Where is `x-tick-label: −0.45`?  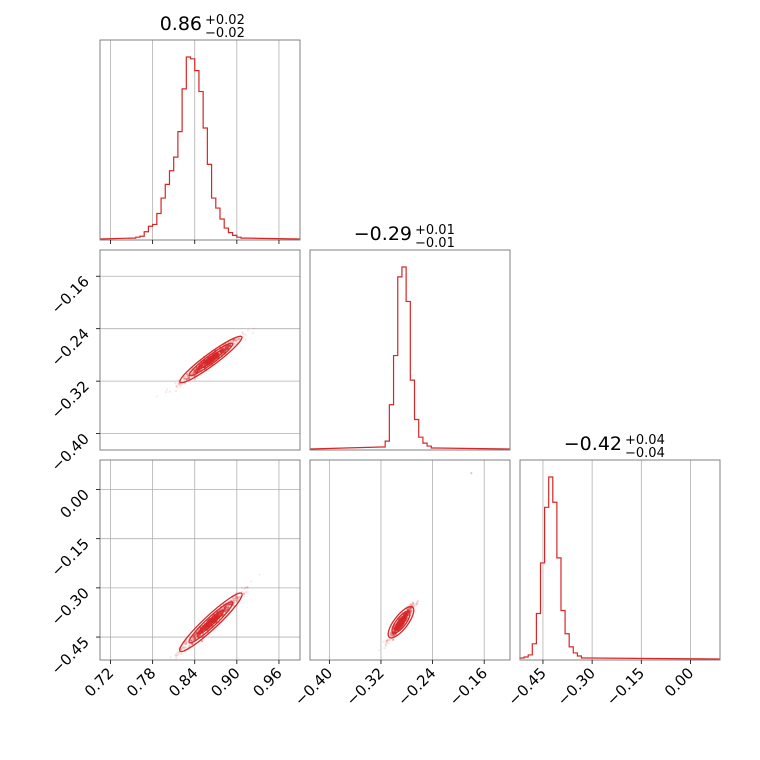 x-tick-label: −0.45 is located at coordinates (527, 686).